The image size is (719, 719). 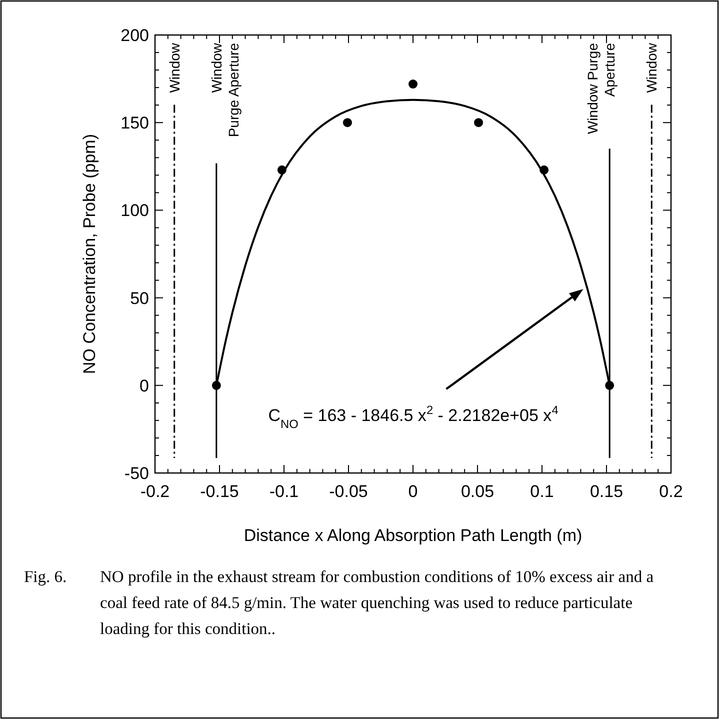 I want to click on y-tick-label: 0, so click(x=144, y=386).